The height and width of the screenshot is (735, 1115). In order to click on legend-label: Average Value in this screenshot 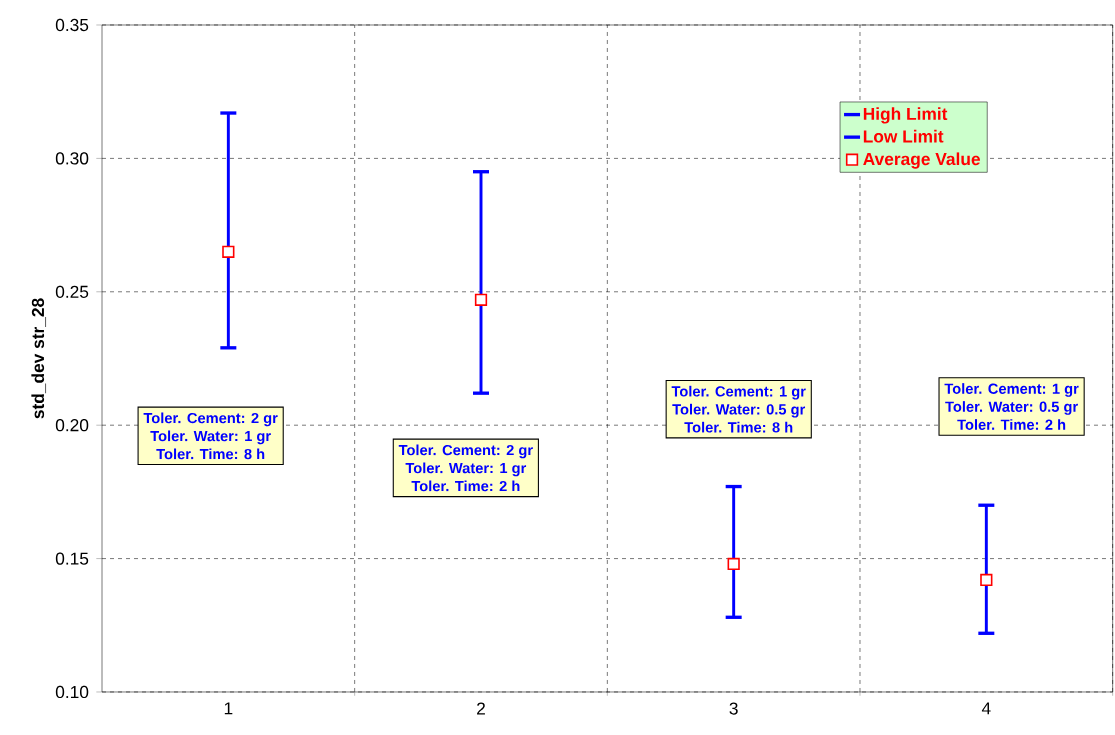, I will do `click(921, 160)`.